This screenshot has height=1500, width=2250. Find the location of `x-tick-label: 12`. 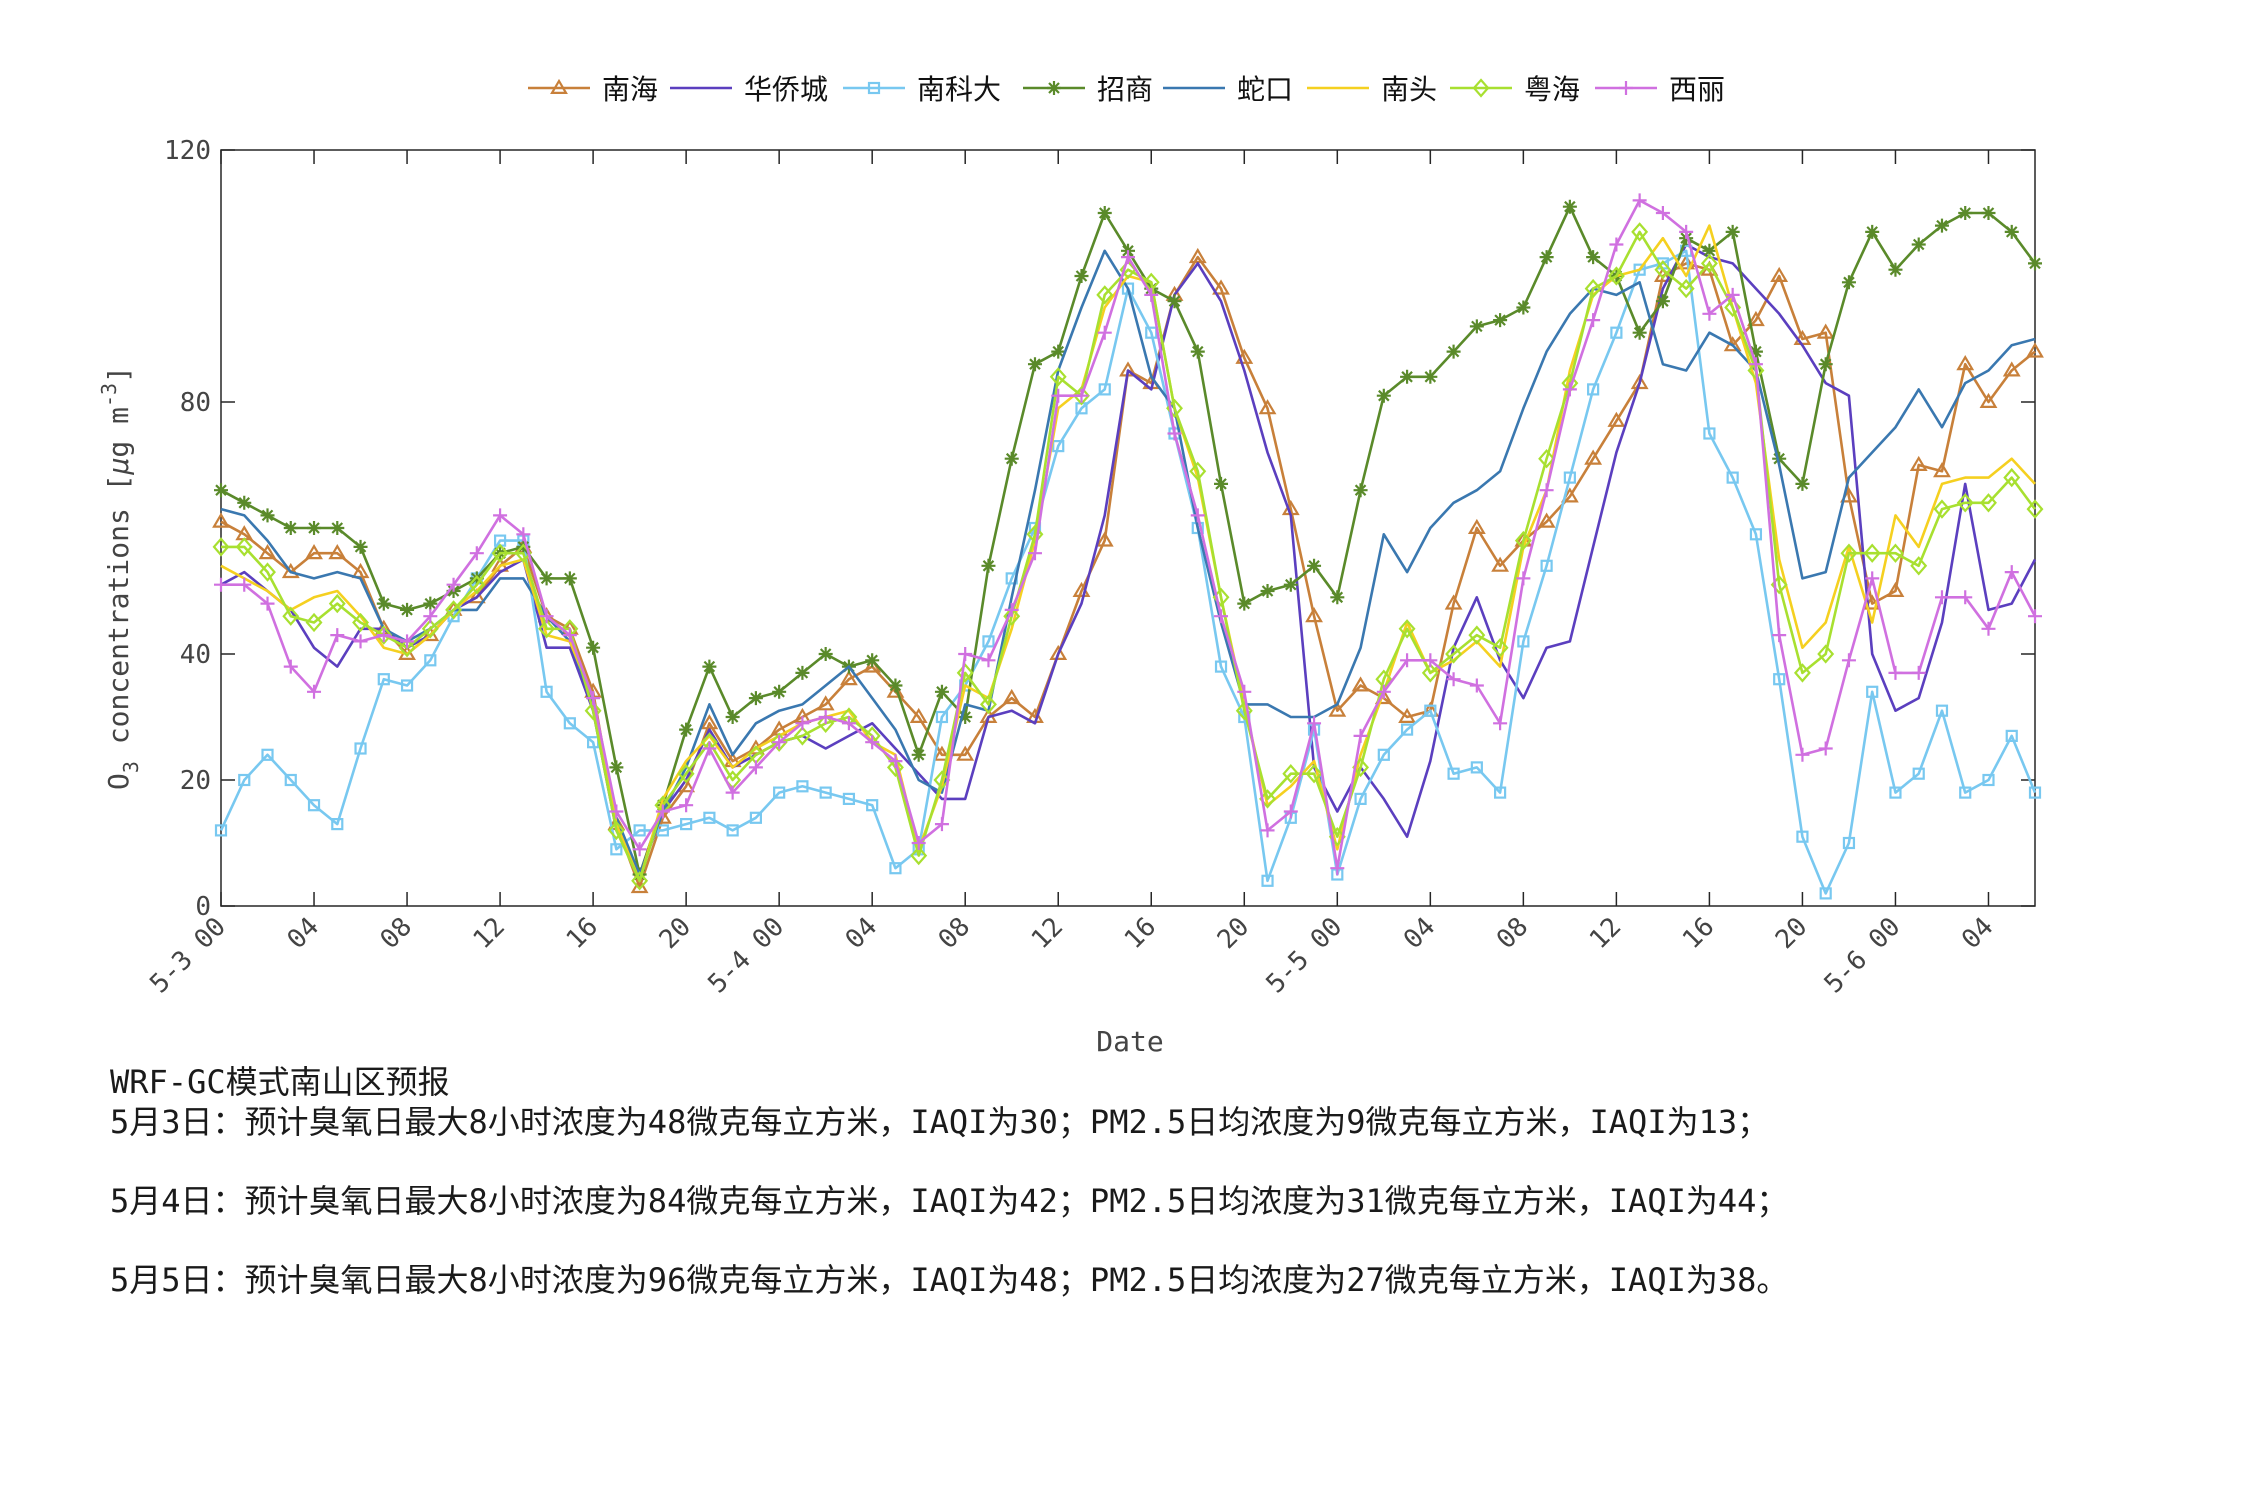

x-tick-label: 12 is located at coordinates (489, 933).